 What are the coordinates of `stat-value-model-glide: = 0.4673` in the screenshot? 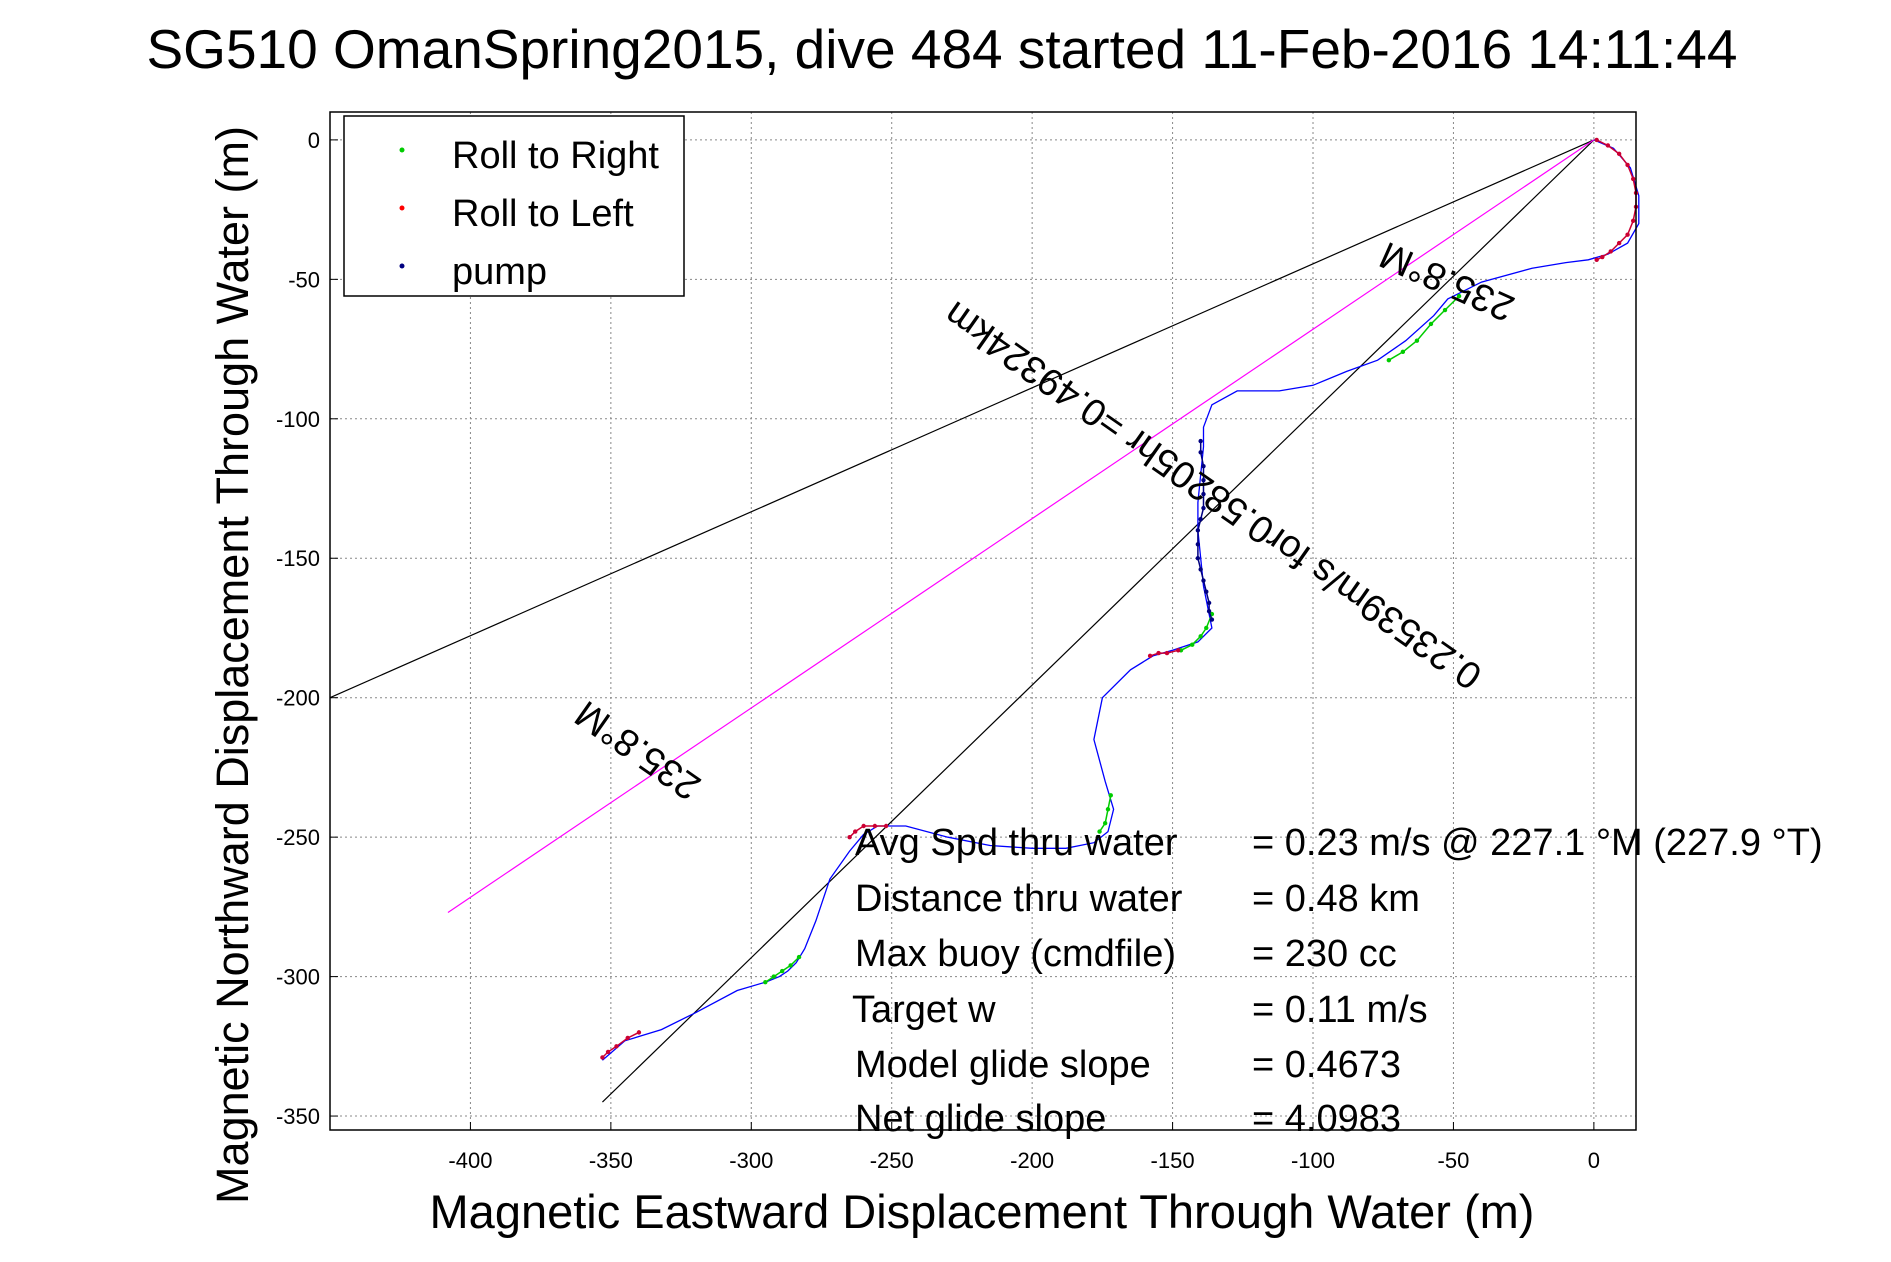 It's located at (1326, 1065).